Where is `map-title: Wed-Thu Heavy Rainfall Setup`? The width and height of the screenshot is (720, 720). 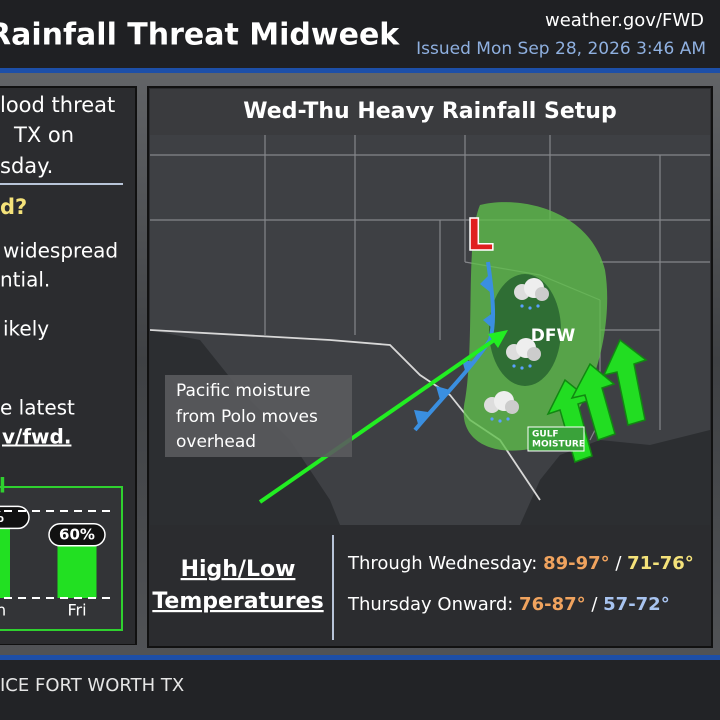 map-title: Wed-Thu Heavy Rainfall Setup is located at coordinates (429, 111).